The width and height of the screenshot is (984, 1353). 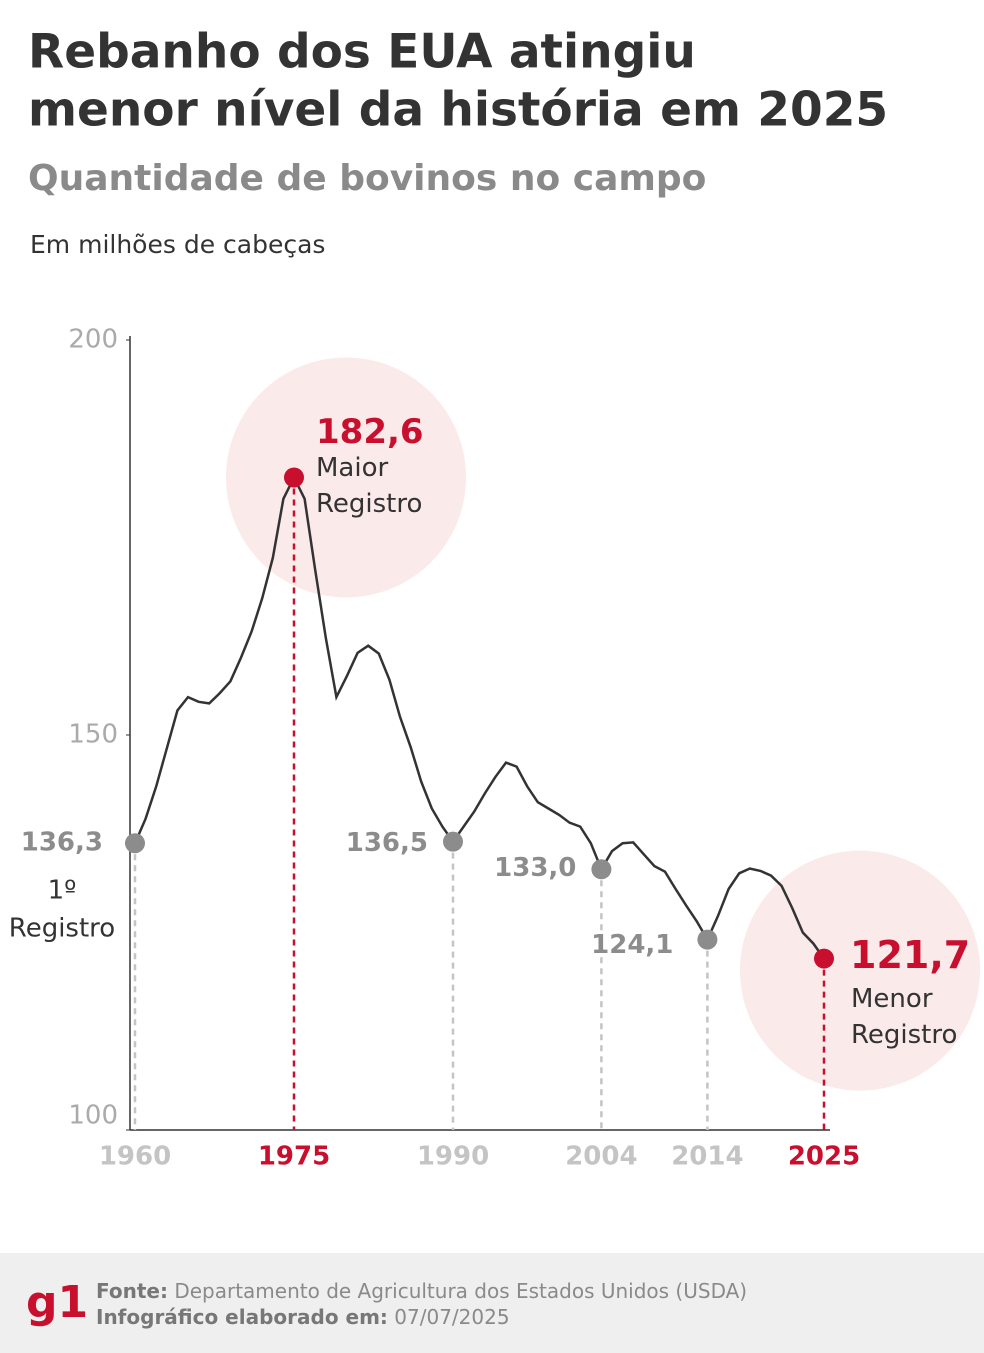 I want to click on chart-subtitle: Quantidade de bovinos no campo, so click(x=367, y=178).